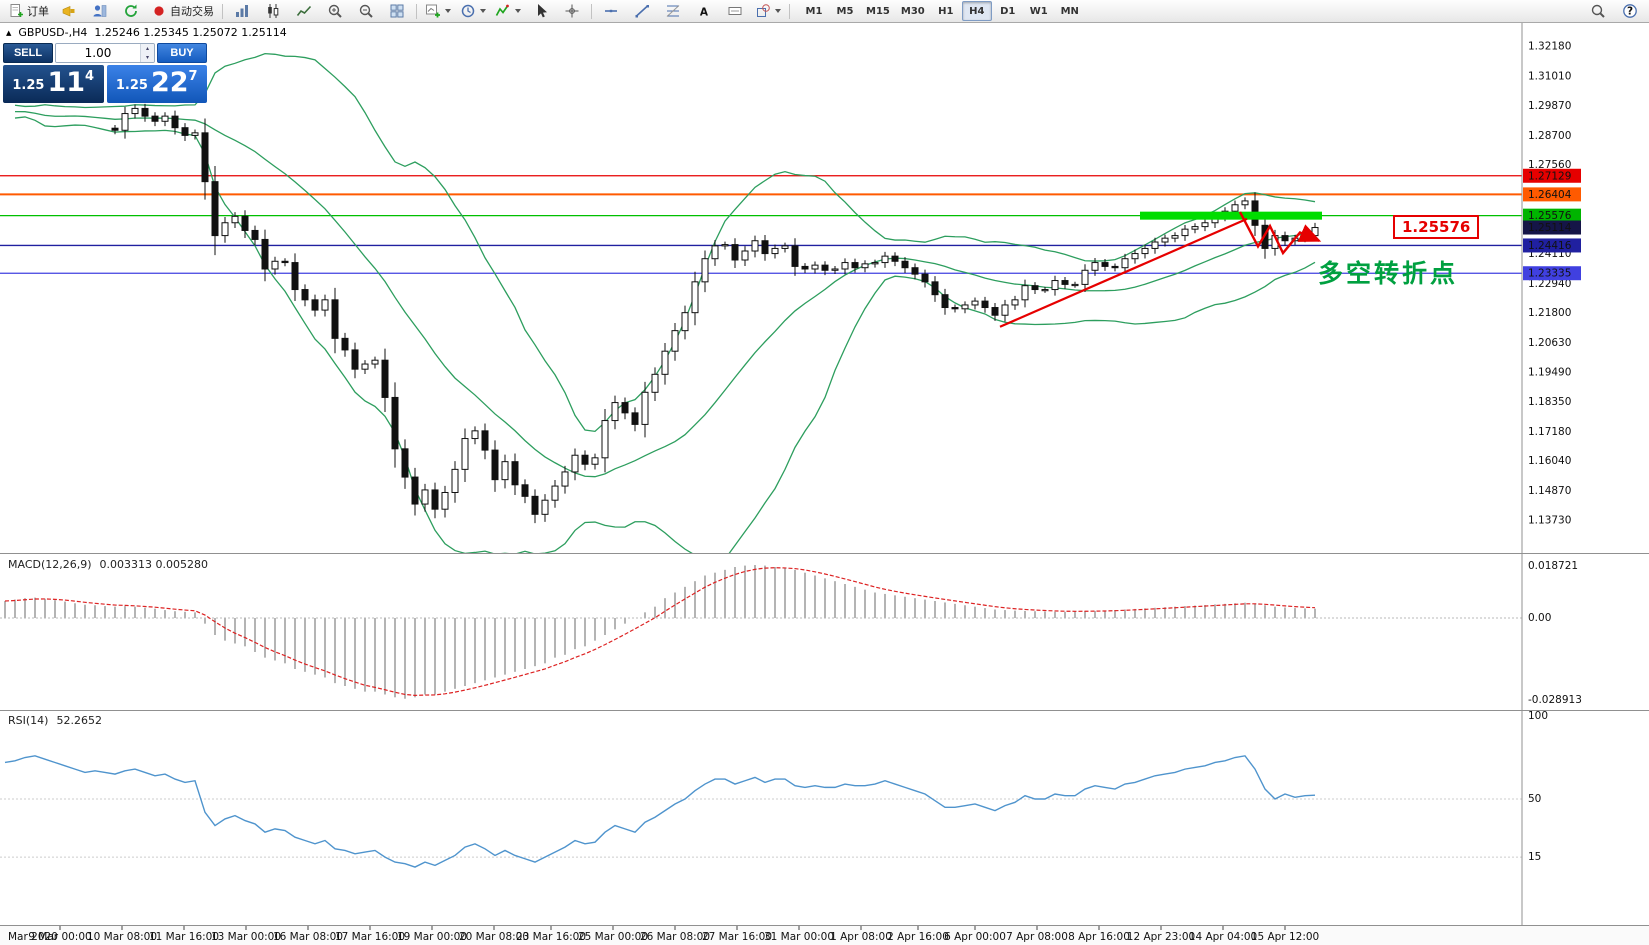 The width and height of the screenshot is (1649, 945). What do you see at coordinates (1231, 215) in the screenshot?
I see `support-zone-rectangle` at bounding box center [1231, 215].